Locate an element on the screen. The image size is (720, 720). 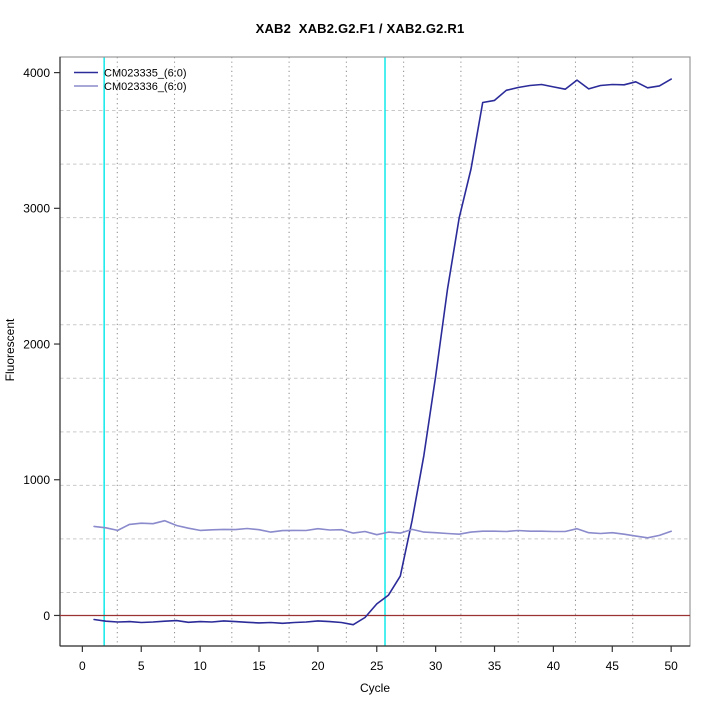
y-tick-labels: 0 1000 2000 3000 4000 is located at coordinates (36, 344).